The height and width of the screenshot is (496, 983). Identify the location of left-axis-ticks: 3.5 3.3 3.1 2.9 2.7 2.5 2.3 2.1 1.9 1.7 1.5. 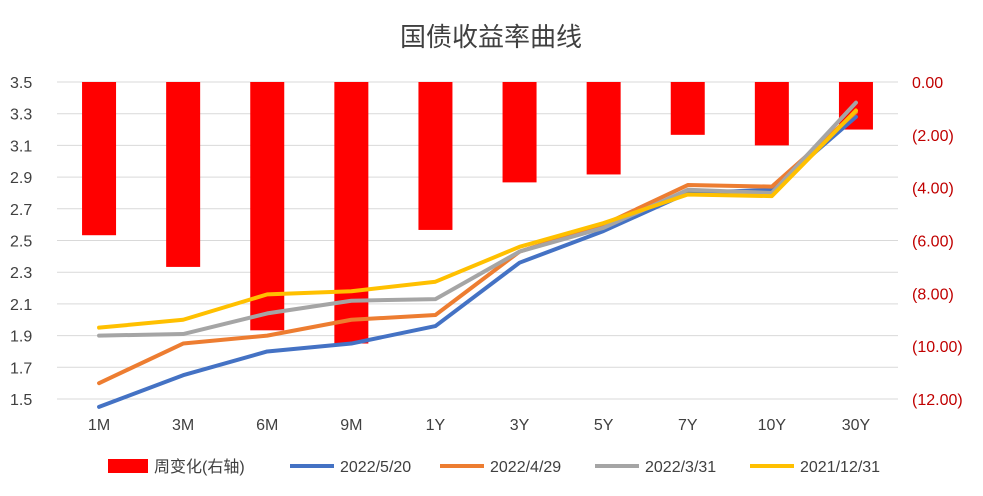
(21, 242).